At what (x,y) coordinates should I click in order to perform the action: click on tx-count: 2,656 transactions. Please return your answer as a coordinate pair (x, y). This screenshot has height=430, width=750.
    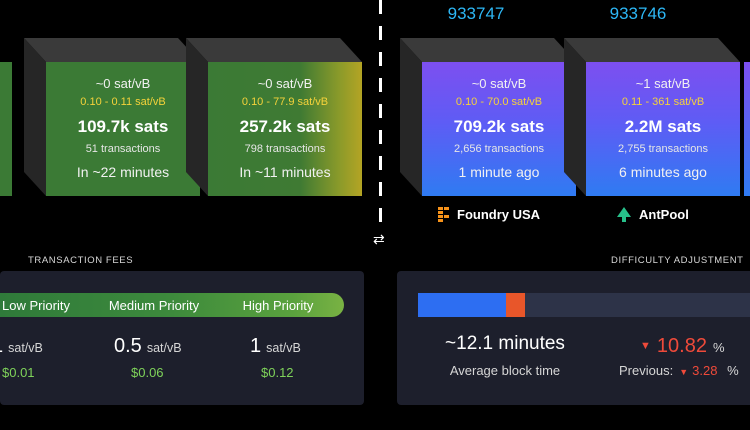
    Looking at the image, I should click on (499, 149).